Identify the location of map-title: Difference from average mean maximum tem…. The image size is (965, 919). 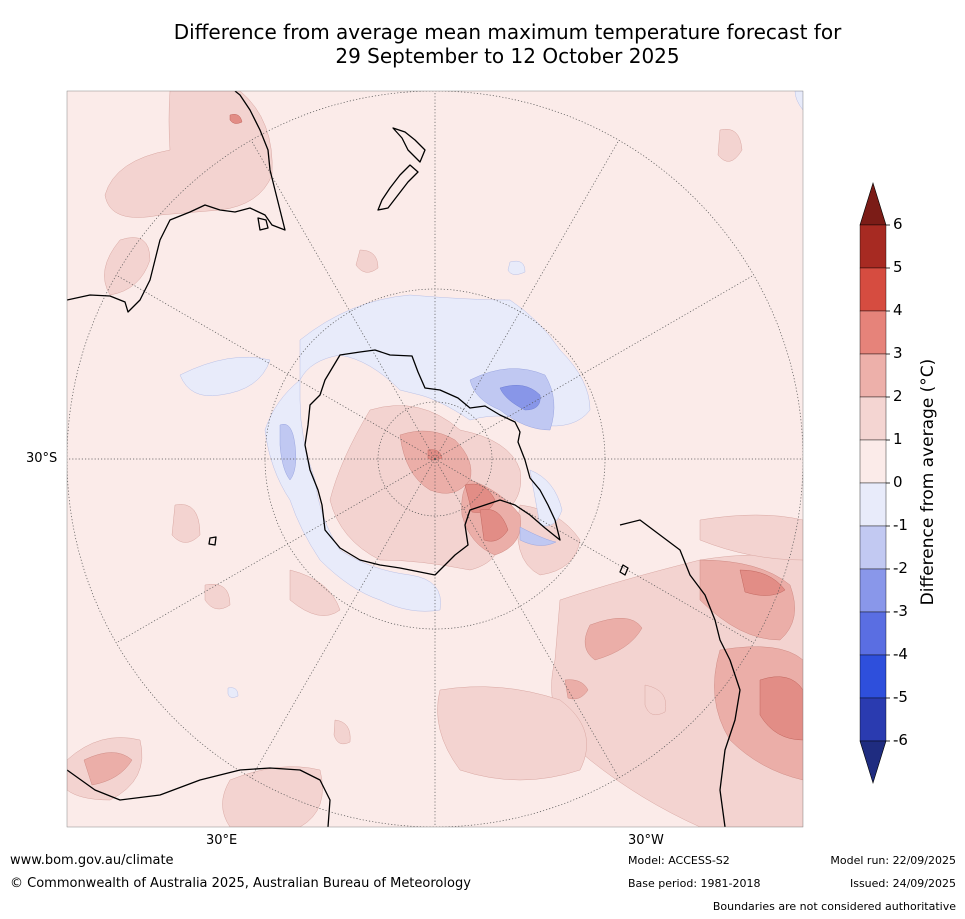
(507, 44).